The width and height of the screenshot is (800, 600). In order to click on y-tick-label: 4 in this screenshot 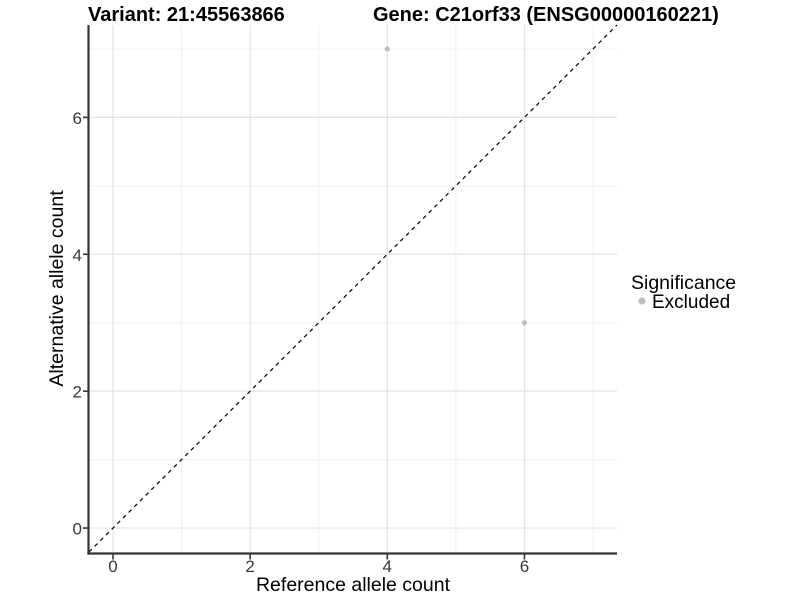, I will do `click(77, 255)`.